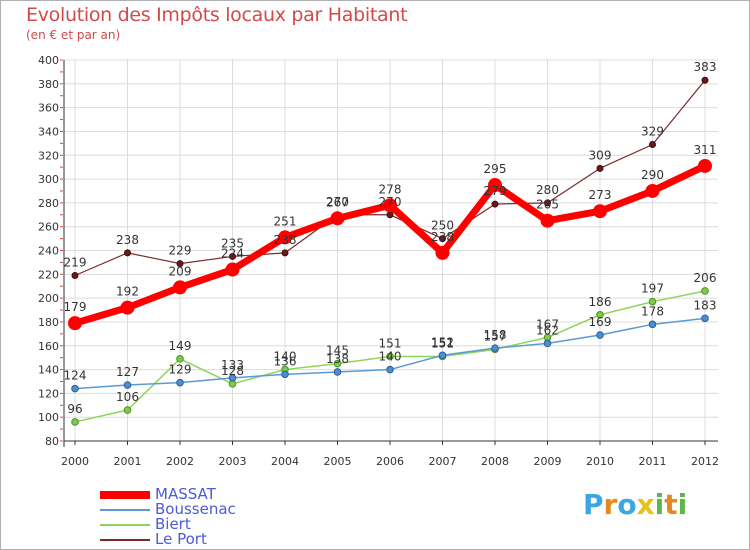 The height and width of the screenshot is (550, 750). What do you see at coordinates (180, 251) in the screenshot?
I see `data-label-le-port: 229` at bounding box center [180, 251].